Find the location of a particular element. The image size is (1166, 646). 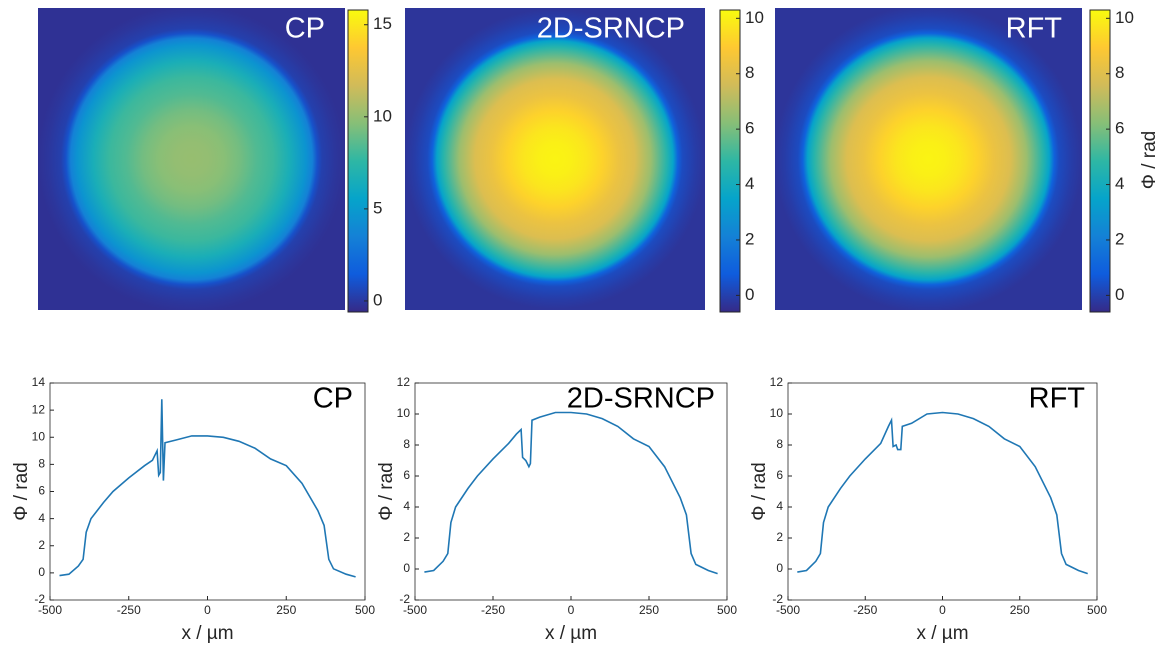

plot-title: RFT is located at coordinates (1057, 399).